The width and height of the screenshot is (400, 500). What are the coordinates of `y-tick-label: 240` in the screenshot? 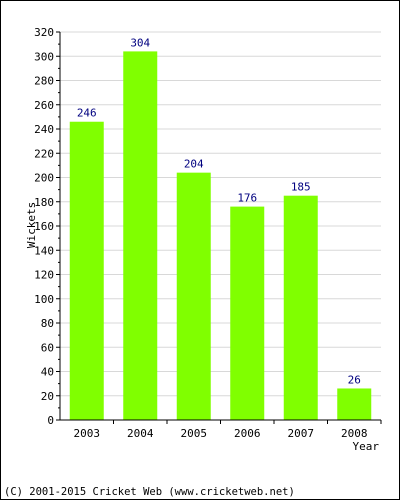 It's located at (44, 129).